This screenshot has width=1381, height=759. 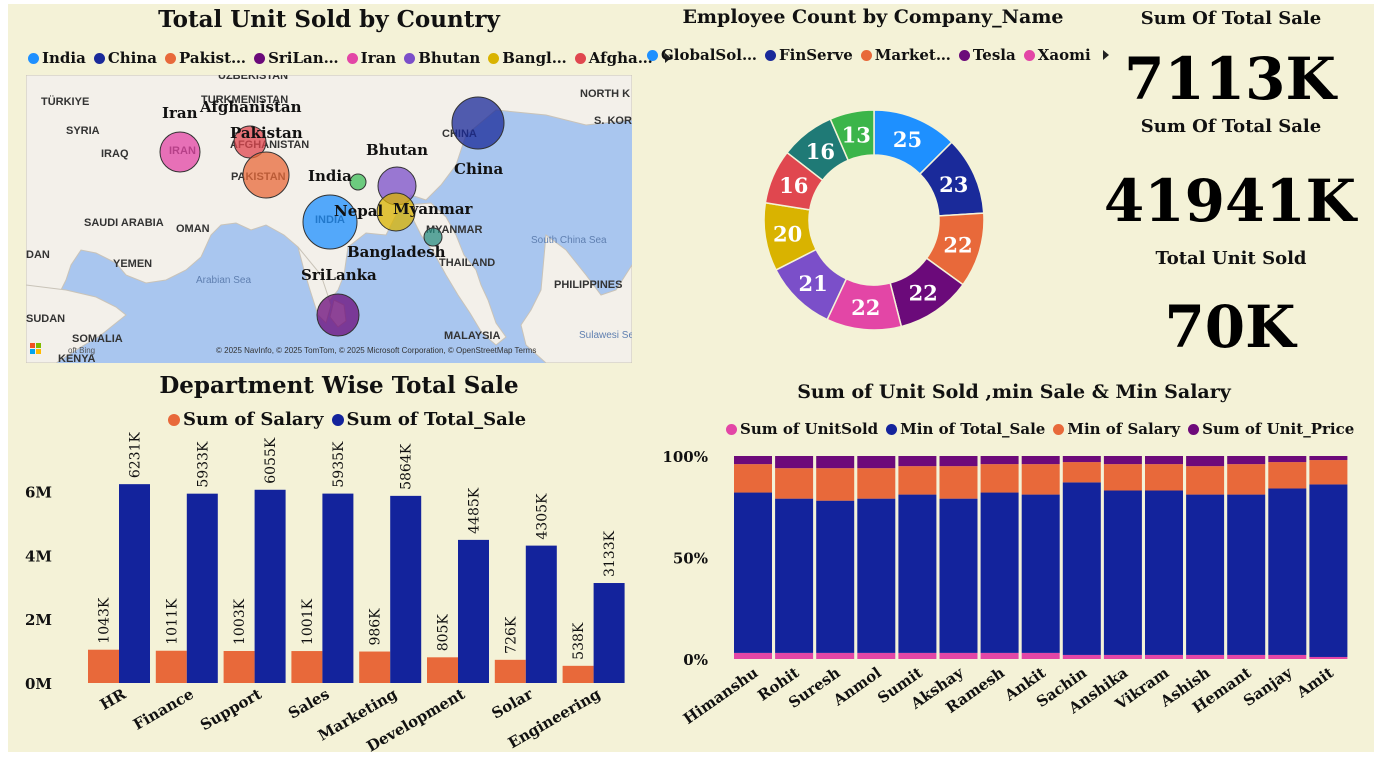 I want to click on map-bubble-bangladesh, so click(x=396, y=212).